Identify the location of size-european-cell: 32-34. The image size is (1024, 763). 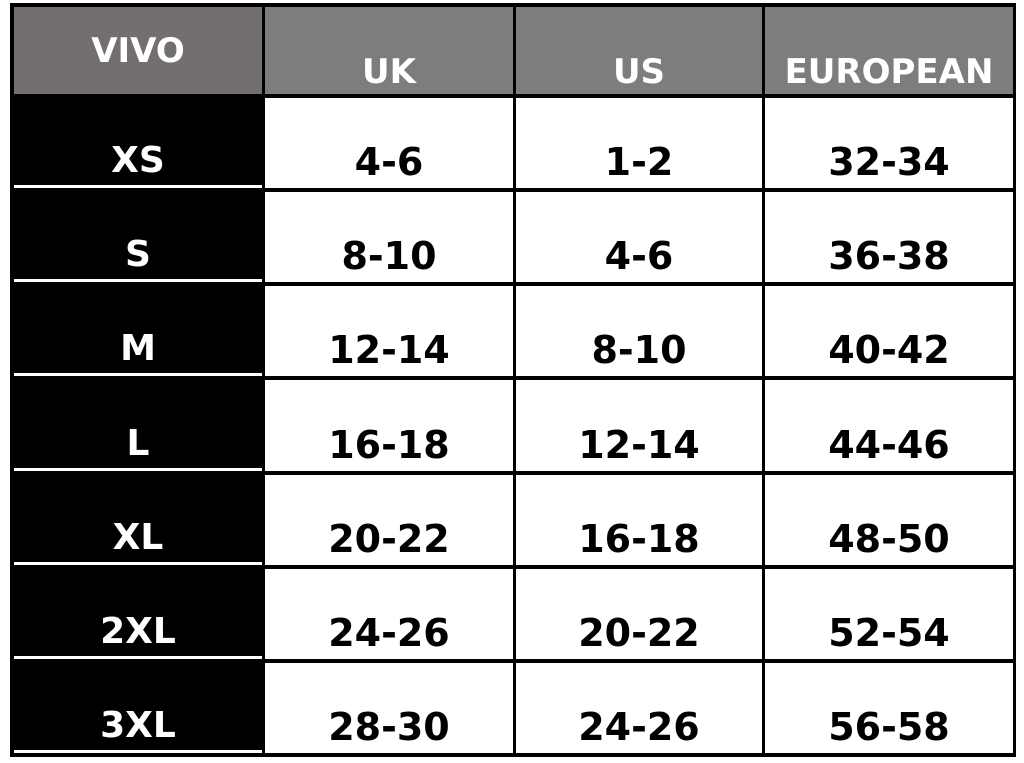
(889, 143).